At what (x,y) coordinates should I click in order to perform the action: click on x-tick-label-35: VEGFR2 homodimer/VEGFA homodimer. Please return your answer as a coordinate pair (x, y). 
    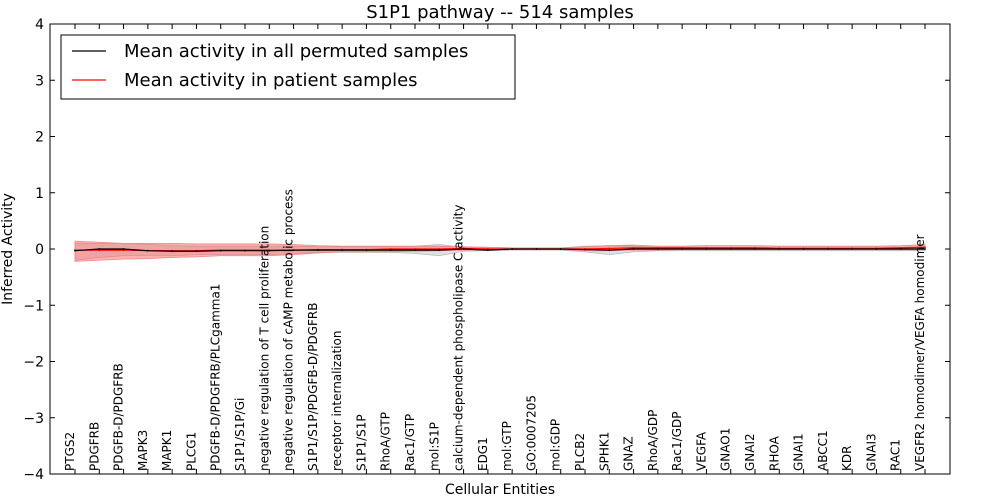
    Looking at the image, I should click on (920, 352).